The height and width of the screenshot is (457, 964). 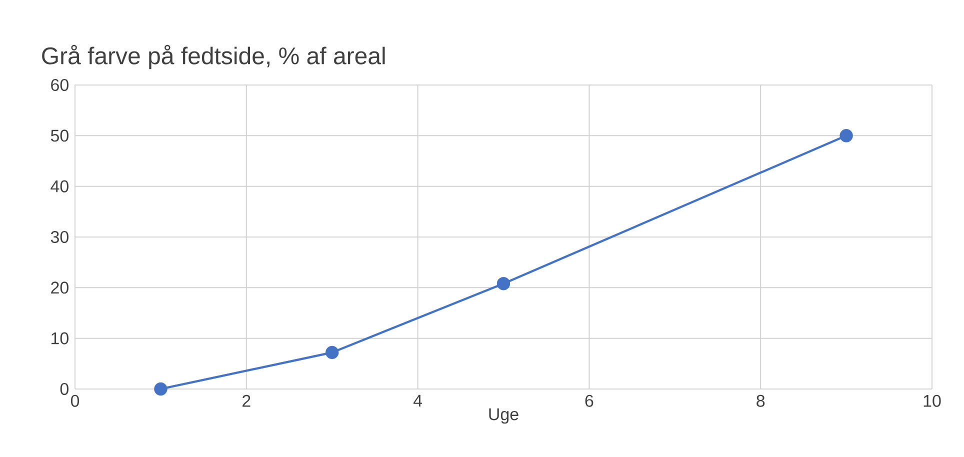 I want to click on chart-title: Grå farve på fedtside, % af areal, so click(x=213, y=57).